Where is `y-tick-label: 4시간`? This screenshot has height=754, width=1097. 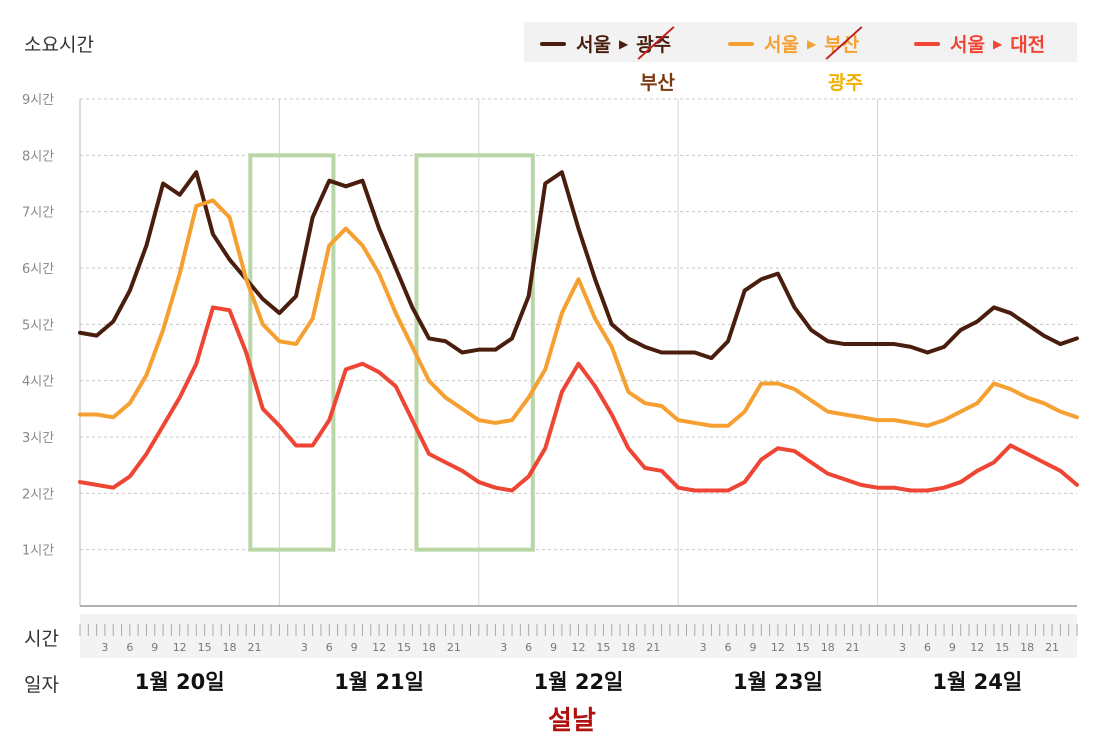
y-tick-label: 4시간 is located at coordinates (38, 382).